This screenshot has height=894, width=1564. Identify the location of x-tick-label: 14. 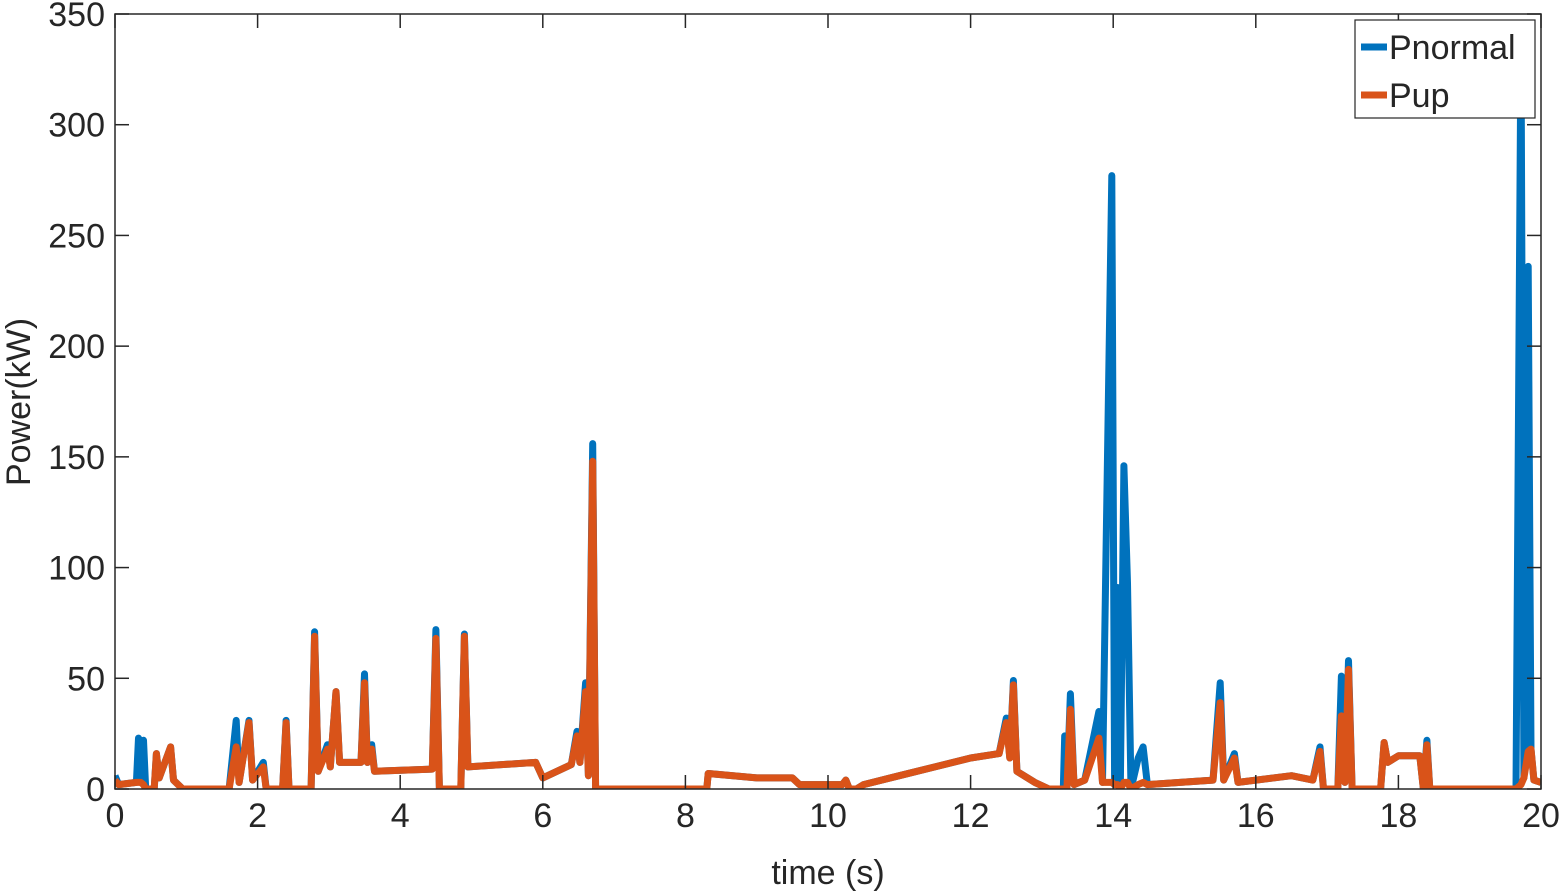
(1113, 816).